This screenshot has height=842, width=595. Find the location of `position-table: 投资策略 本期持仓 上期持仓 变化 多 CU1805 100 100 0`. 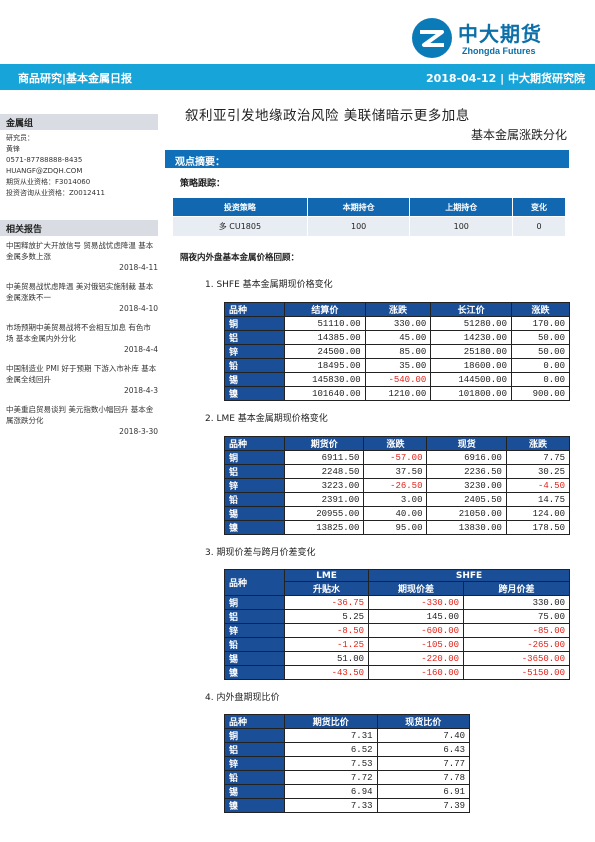

position-table: 投资策略 本期持仓 上期持仓 变化 多 CU1805 100 100 0 is located at coordinates (369, 217).